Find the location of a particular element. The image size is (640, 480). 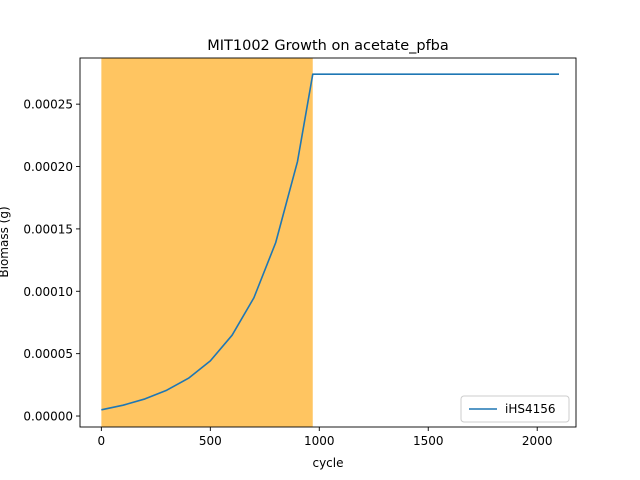

x-tick-label: 1000 is located at coordinates (319, 441).